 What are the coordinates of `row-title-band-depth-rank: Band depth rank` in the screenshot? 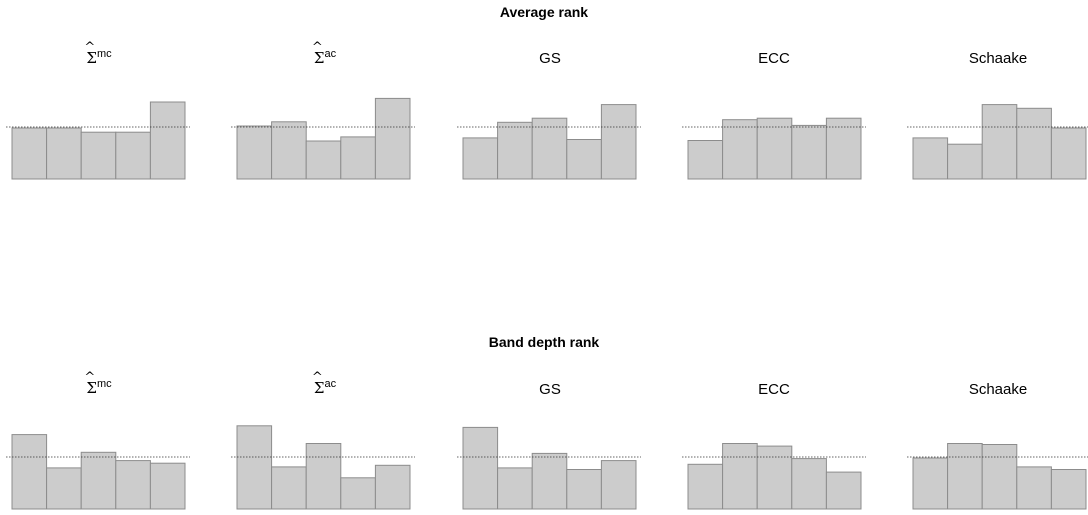 It's located at (544, 342).